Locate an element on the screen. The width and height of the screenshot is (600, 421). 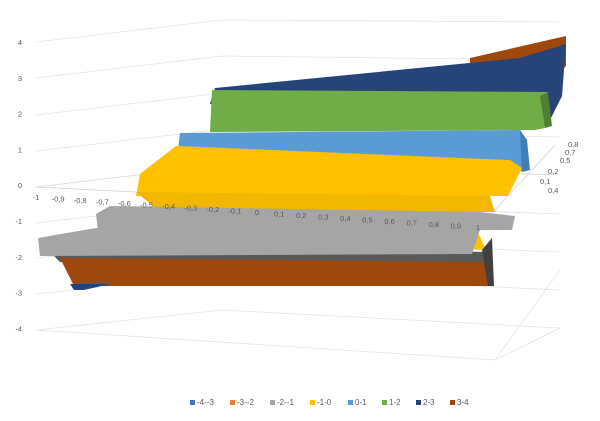
surface-band-neg2-neg1 is located at coordinates (305, 219).